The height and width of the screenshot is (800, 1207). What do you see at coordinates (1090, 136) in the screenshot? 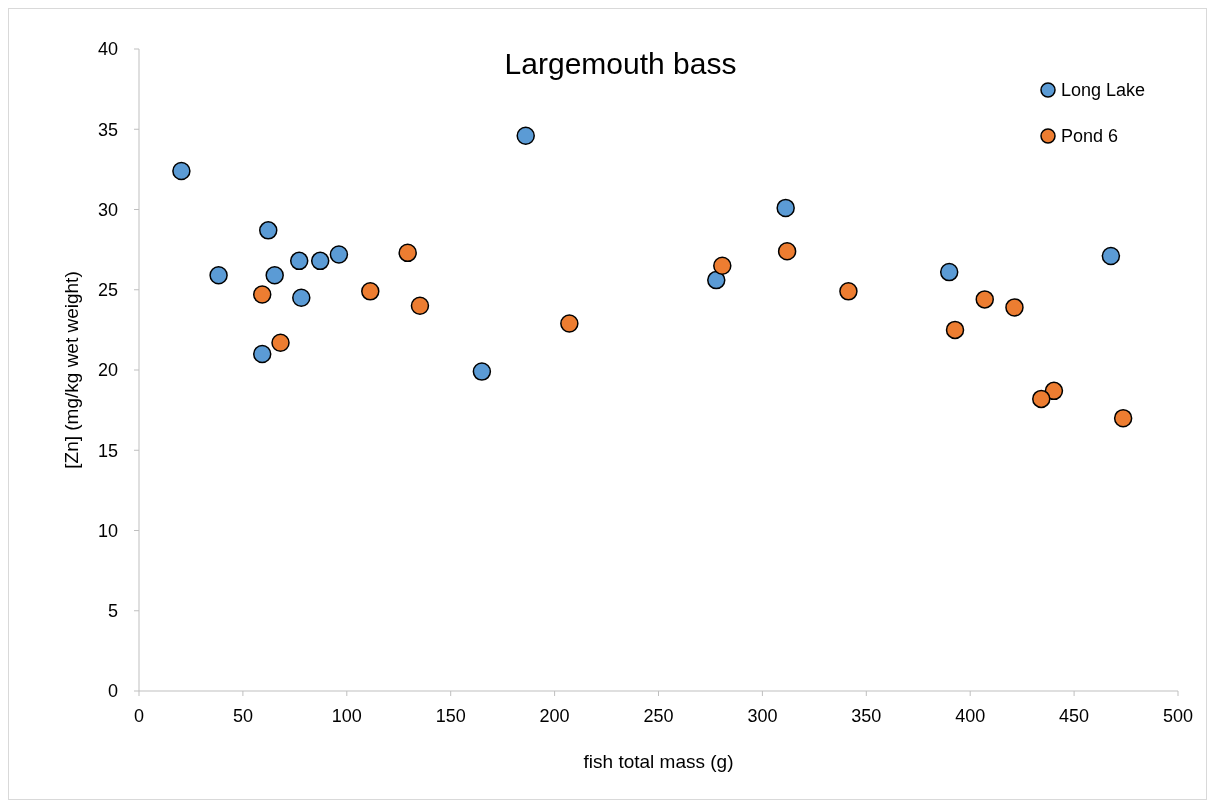
I see `legend-label: Pond 6` at bounding box center [1090, 136].